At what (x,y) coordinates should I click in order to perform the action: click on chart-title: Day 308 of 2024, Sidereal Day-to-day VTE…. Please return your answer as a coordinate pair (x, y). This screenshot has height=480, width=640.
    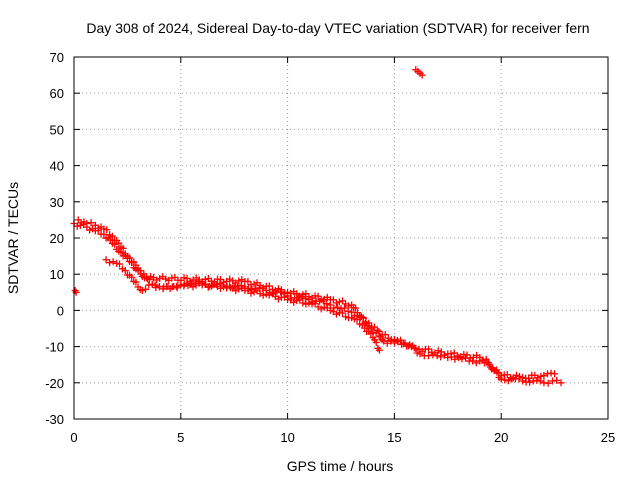
    Looking at the image, I should click on (337, 28).